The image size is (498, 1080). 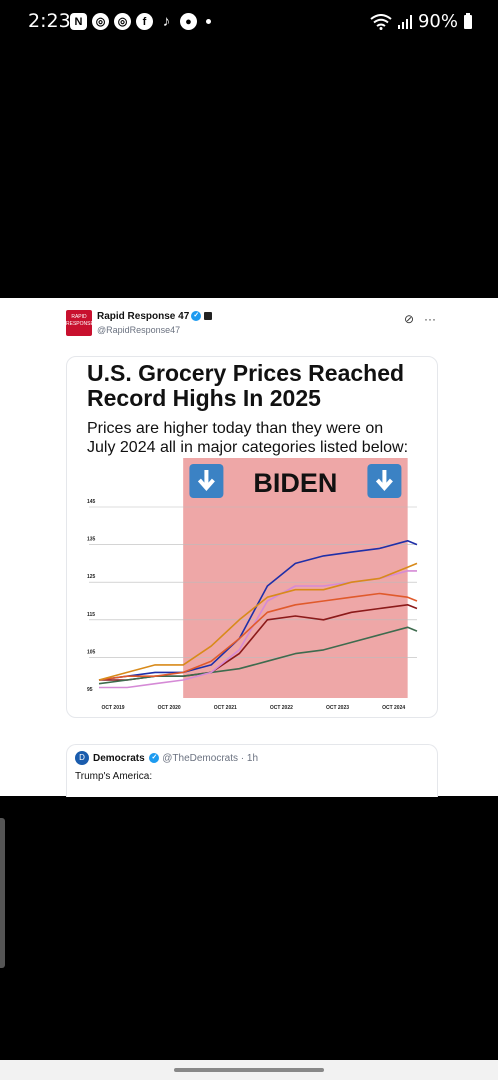 I want to click on headline-line-1: U.S. Grocery Prices Reached, so click(x=246, y=373).